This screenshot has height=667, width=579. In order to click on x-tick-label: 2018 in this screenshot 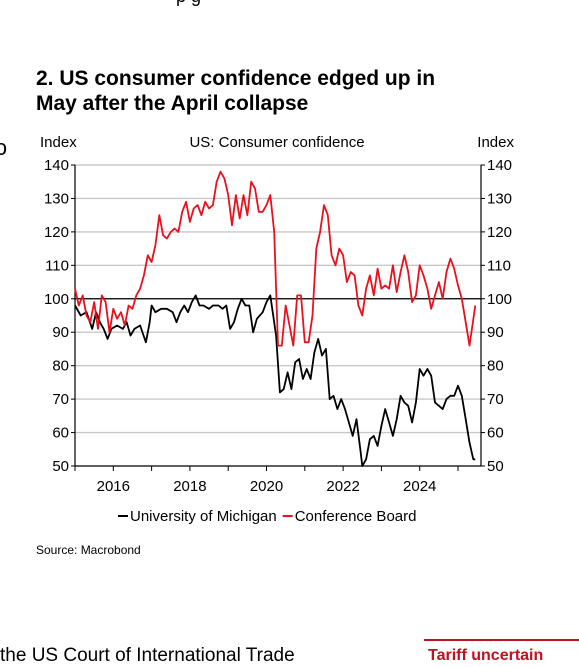, I will do `click(189, 486)`.